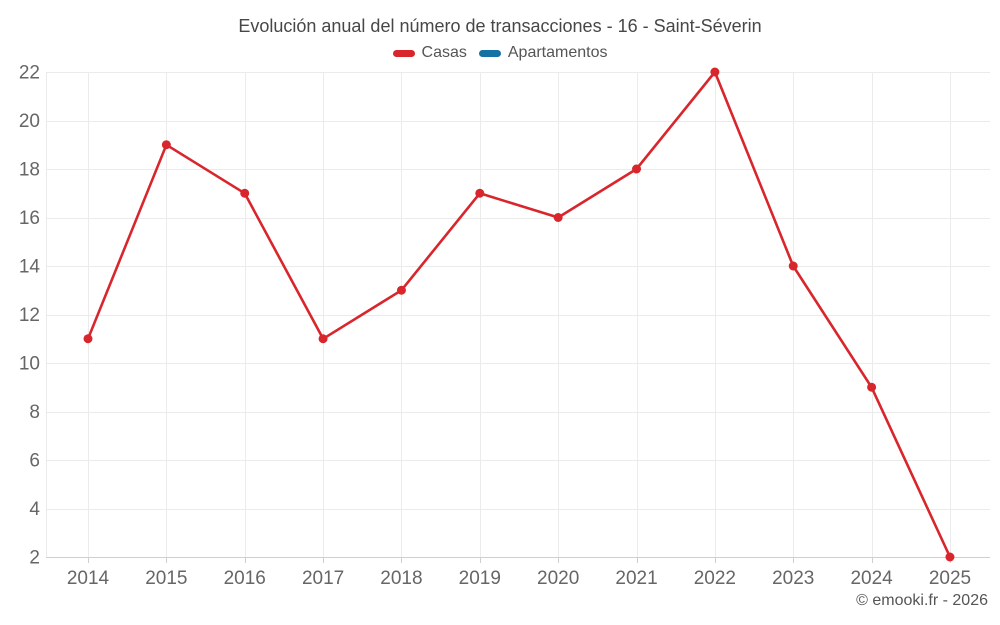 The image size is (1000, 625). Describe the element at coordinates (29, 73) in the screenshot. I see `y-axis-label-22: 22` at that location.